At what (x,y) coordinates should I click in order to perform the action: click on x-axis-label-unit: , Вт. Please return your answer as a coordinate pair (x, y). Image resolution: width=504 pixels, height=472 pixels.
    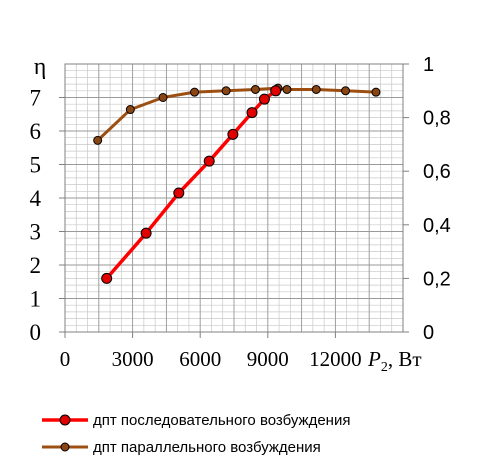
    Looking at the image, I should click on (405, 359).